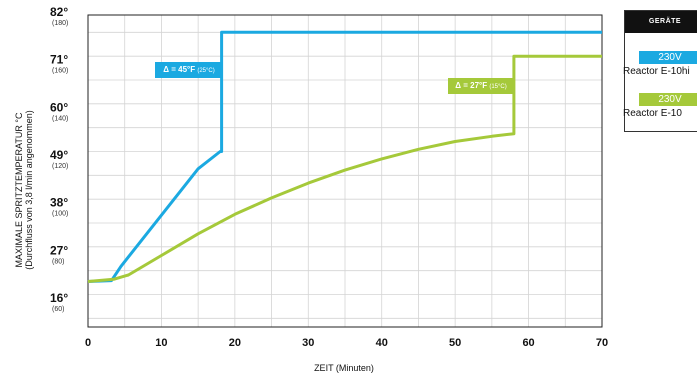  What do you see at coordinates (344, 368) in the screenshot?
I see `x-axis-title: ZEIT (Minuten)` at bounding box center [344, 368].